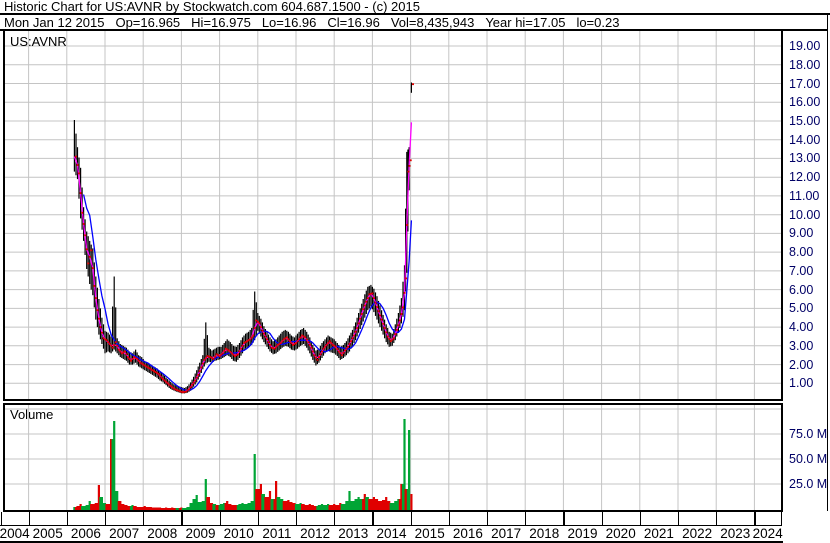 This screenshot has height=543, width=830. I want to click on volume-tick-label: 50.0 M, so click(808, 458).